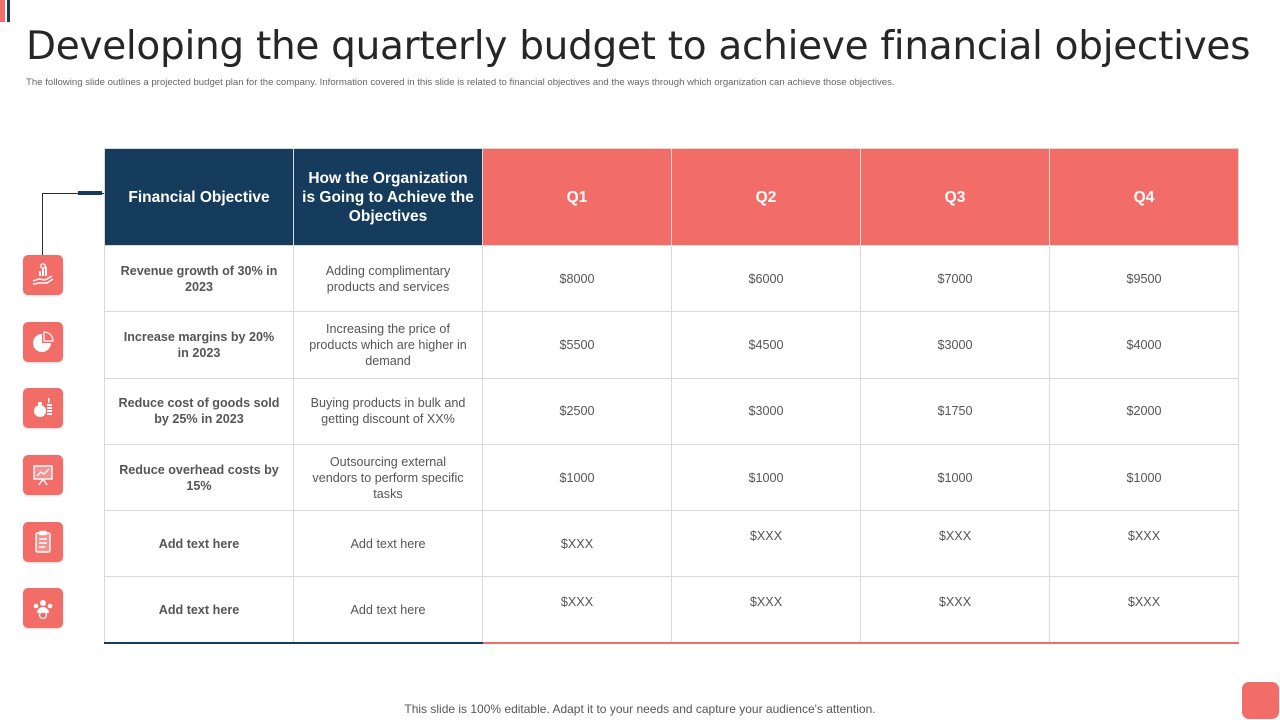 This screenshot has height=720, width=1280. I want to click on header-q3: Q3, so click(955, 197).